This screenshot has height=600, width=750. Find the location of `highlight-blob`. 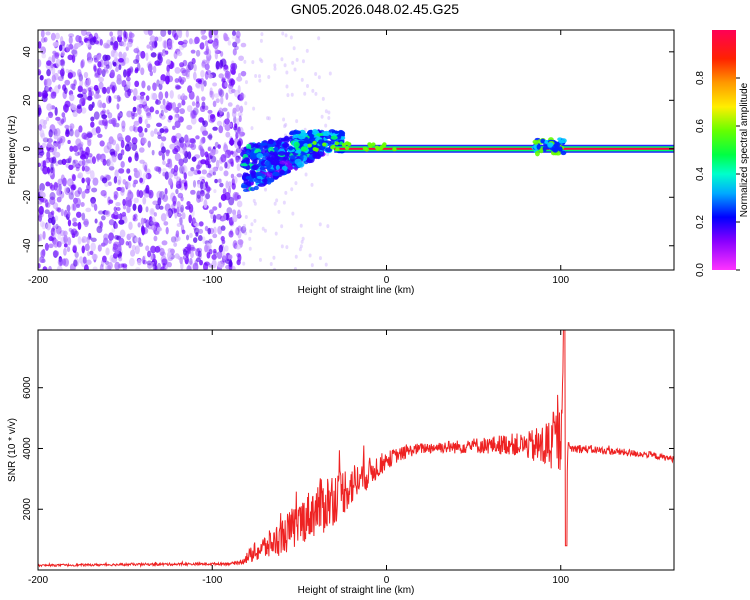

highlight-blob is located at coordinates (380, 148).